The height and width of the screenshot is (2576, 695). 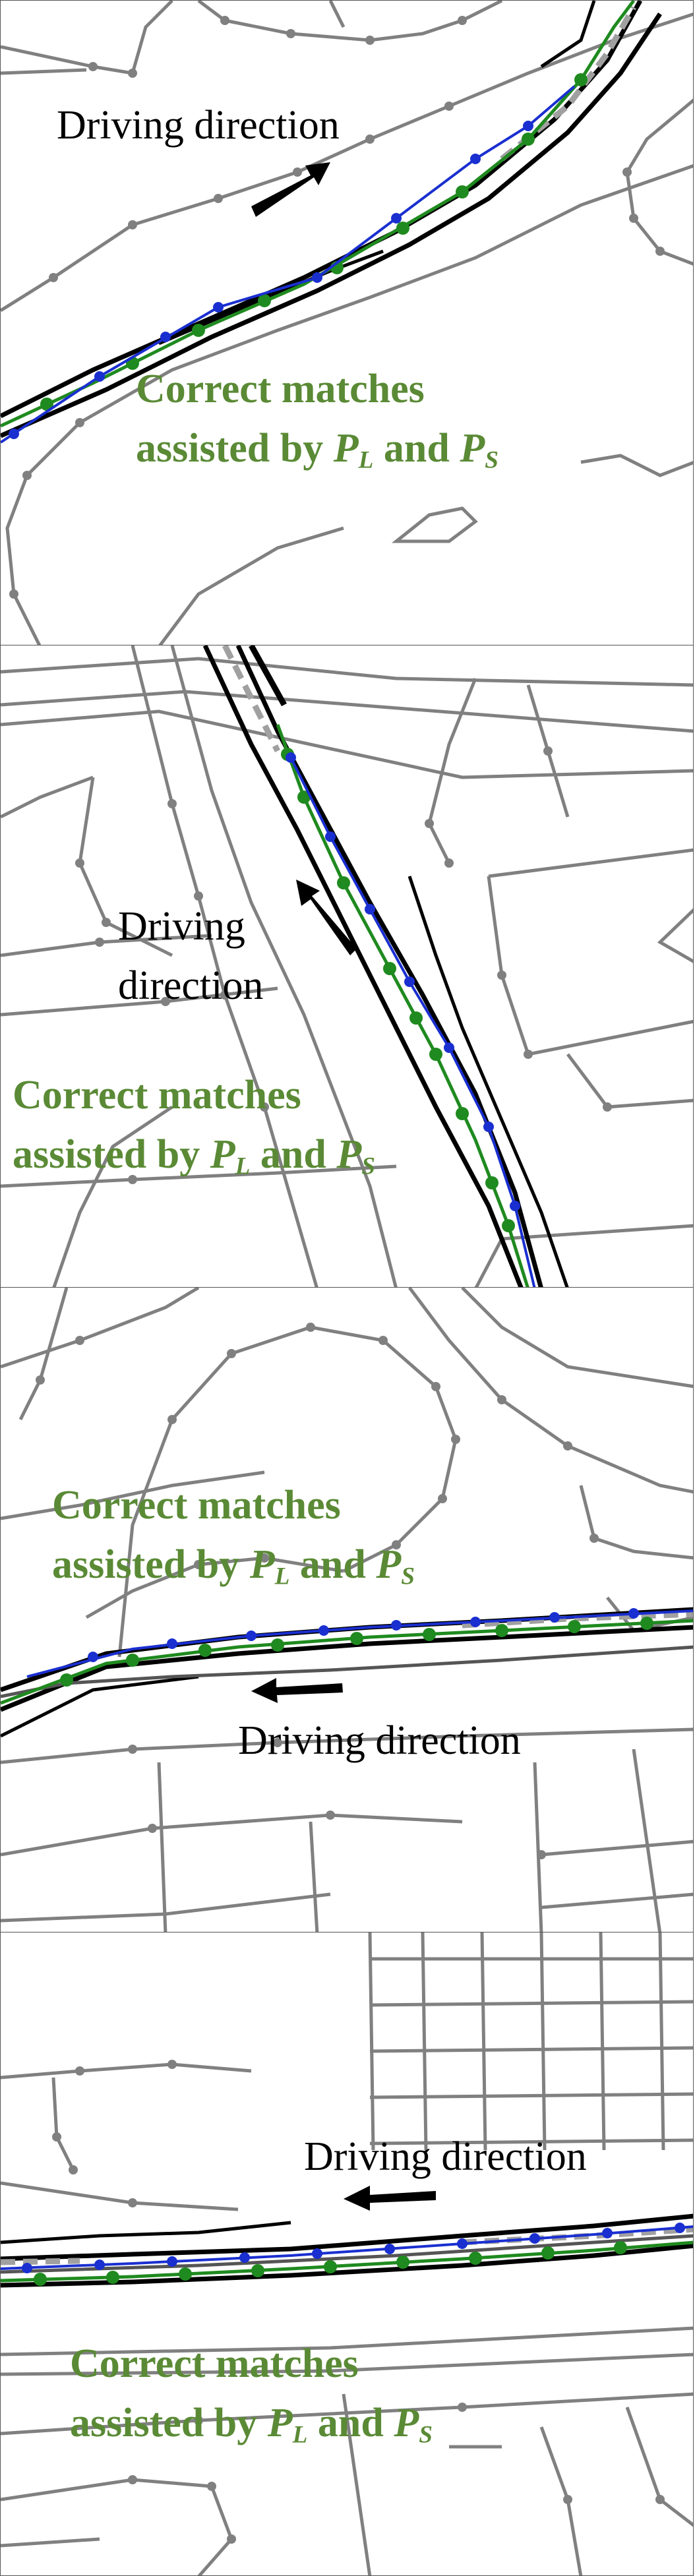 What do you see at coordinates (182, 927) in the screenshot?
I see `driving-direction-line1: Driving` at bounding box center [182, 927].